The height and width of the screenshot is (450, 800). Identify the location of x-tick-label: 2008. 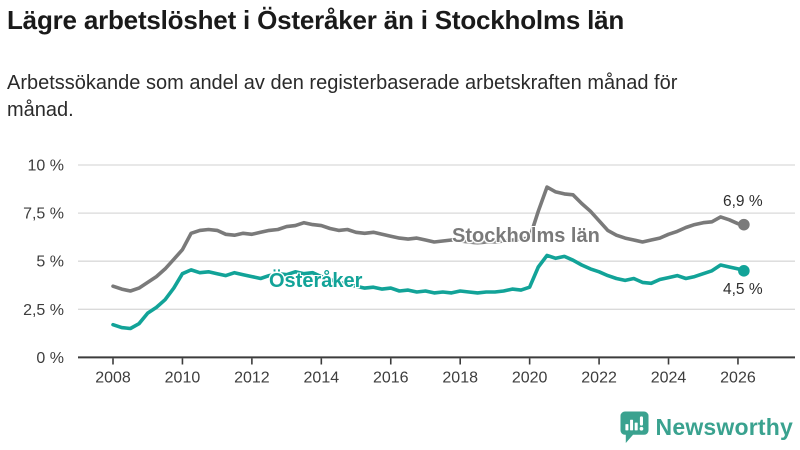
(113, 378).